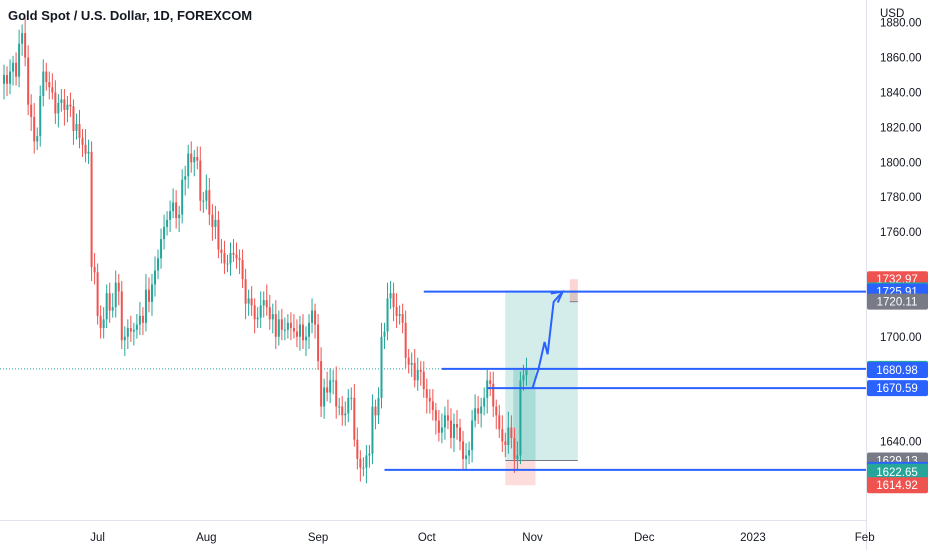  I want to click on position-target-marker, so click(573, 290).